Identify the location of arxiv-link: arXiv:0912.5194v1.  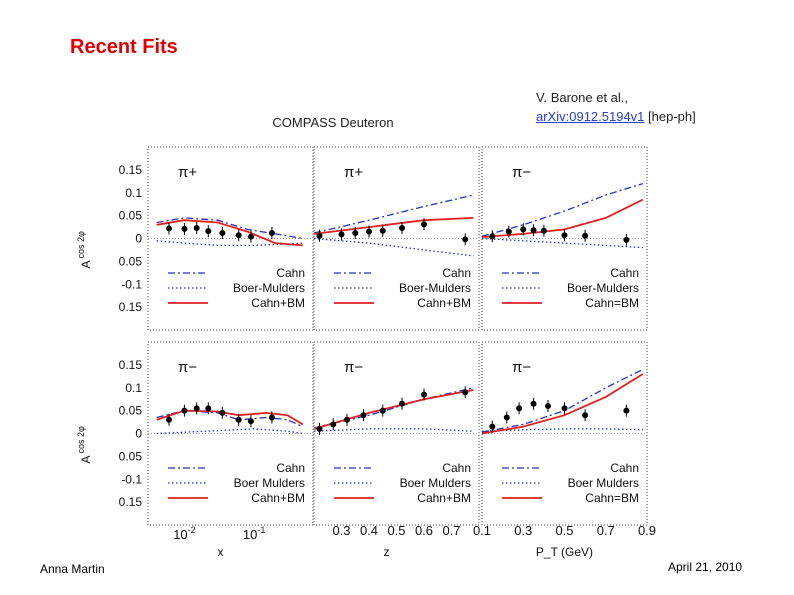
(590, 116).